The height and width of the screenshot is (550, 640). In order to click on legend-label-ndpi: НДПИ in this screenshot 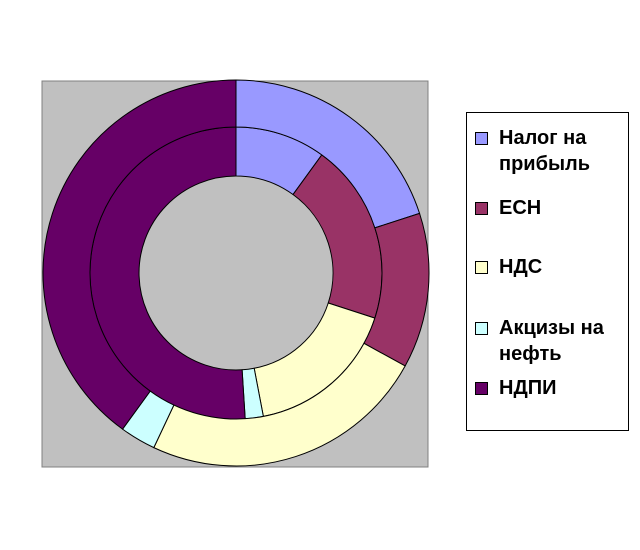, I will do `click(528, 388)`.